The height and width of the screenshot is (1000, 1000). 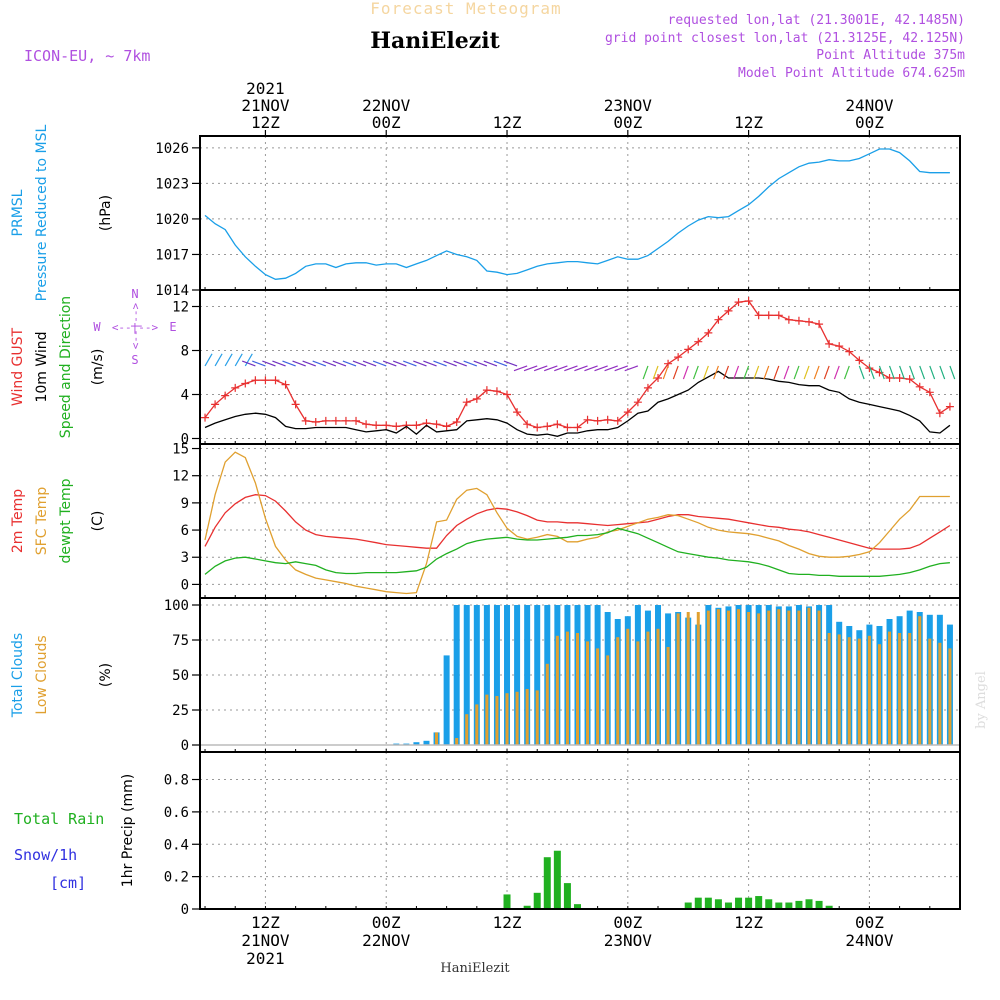 I want to click on clouds-tick-label: 25, so click(x=180, y=711).